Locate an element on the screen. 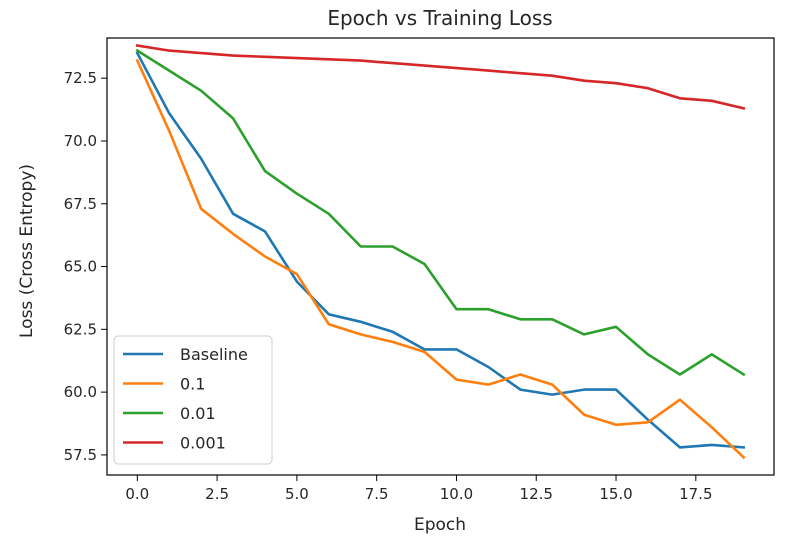 Image resolution: width=804 pixels, height=538 pixels. x-tick-label: 10.0 is located at coordinates (456, 494).